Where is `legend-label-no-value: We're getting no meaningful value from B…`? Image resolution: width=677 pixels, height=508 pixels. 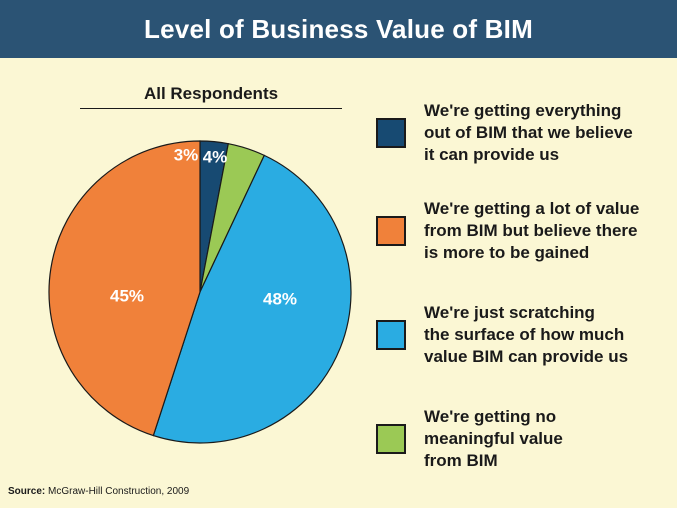
legend-label-no-value: We're getting no meaningful value from B… is located at coordinates (493, 438).